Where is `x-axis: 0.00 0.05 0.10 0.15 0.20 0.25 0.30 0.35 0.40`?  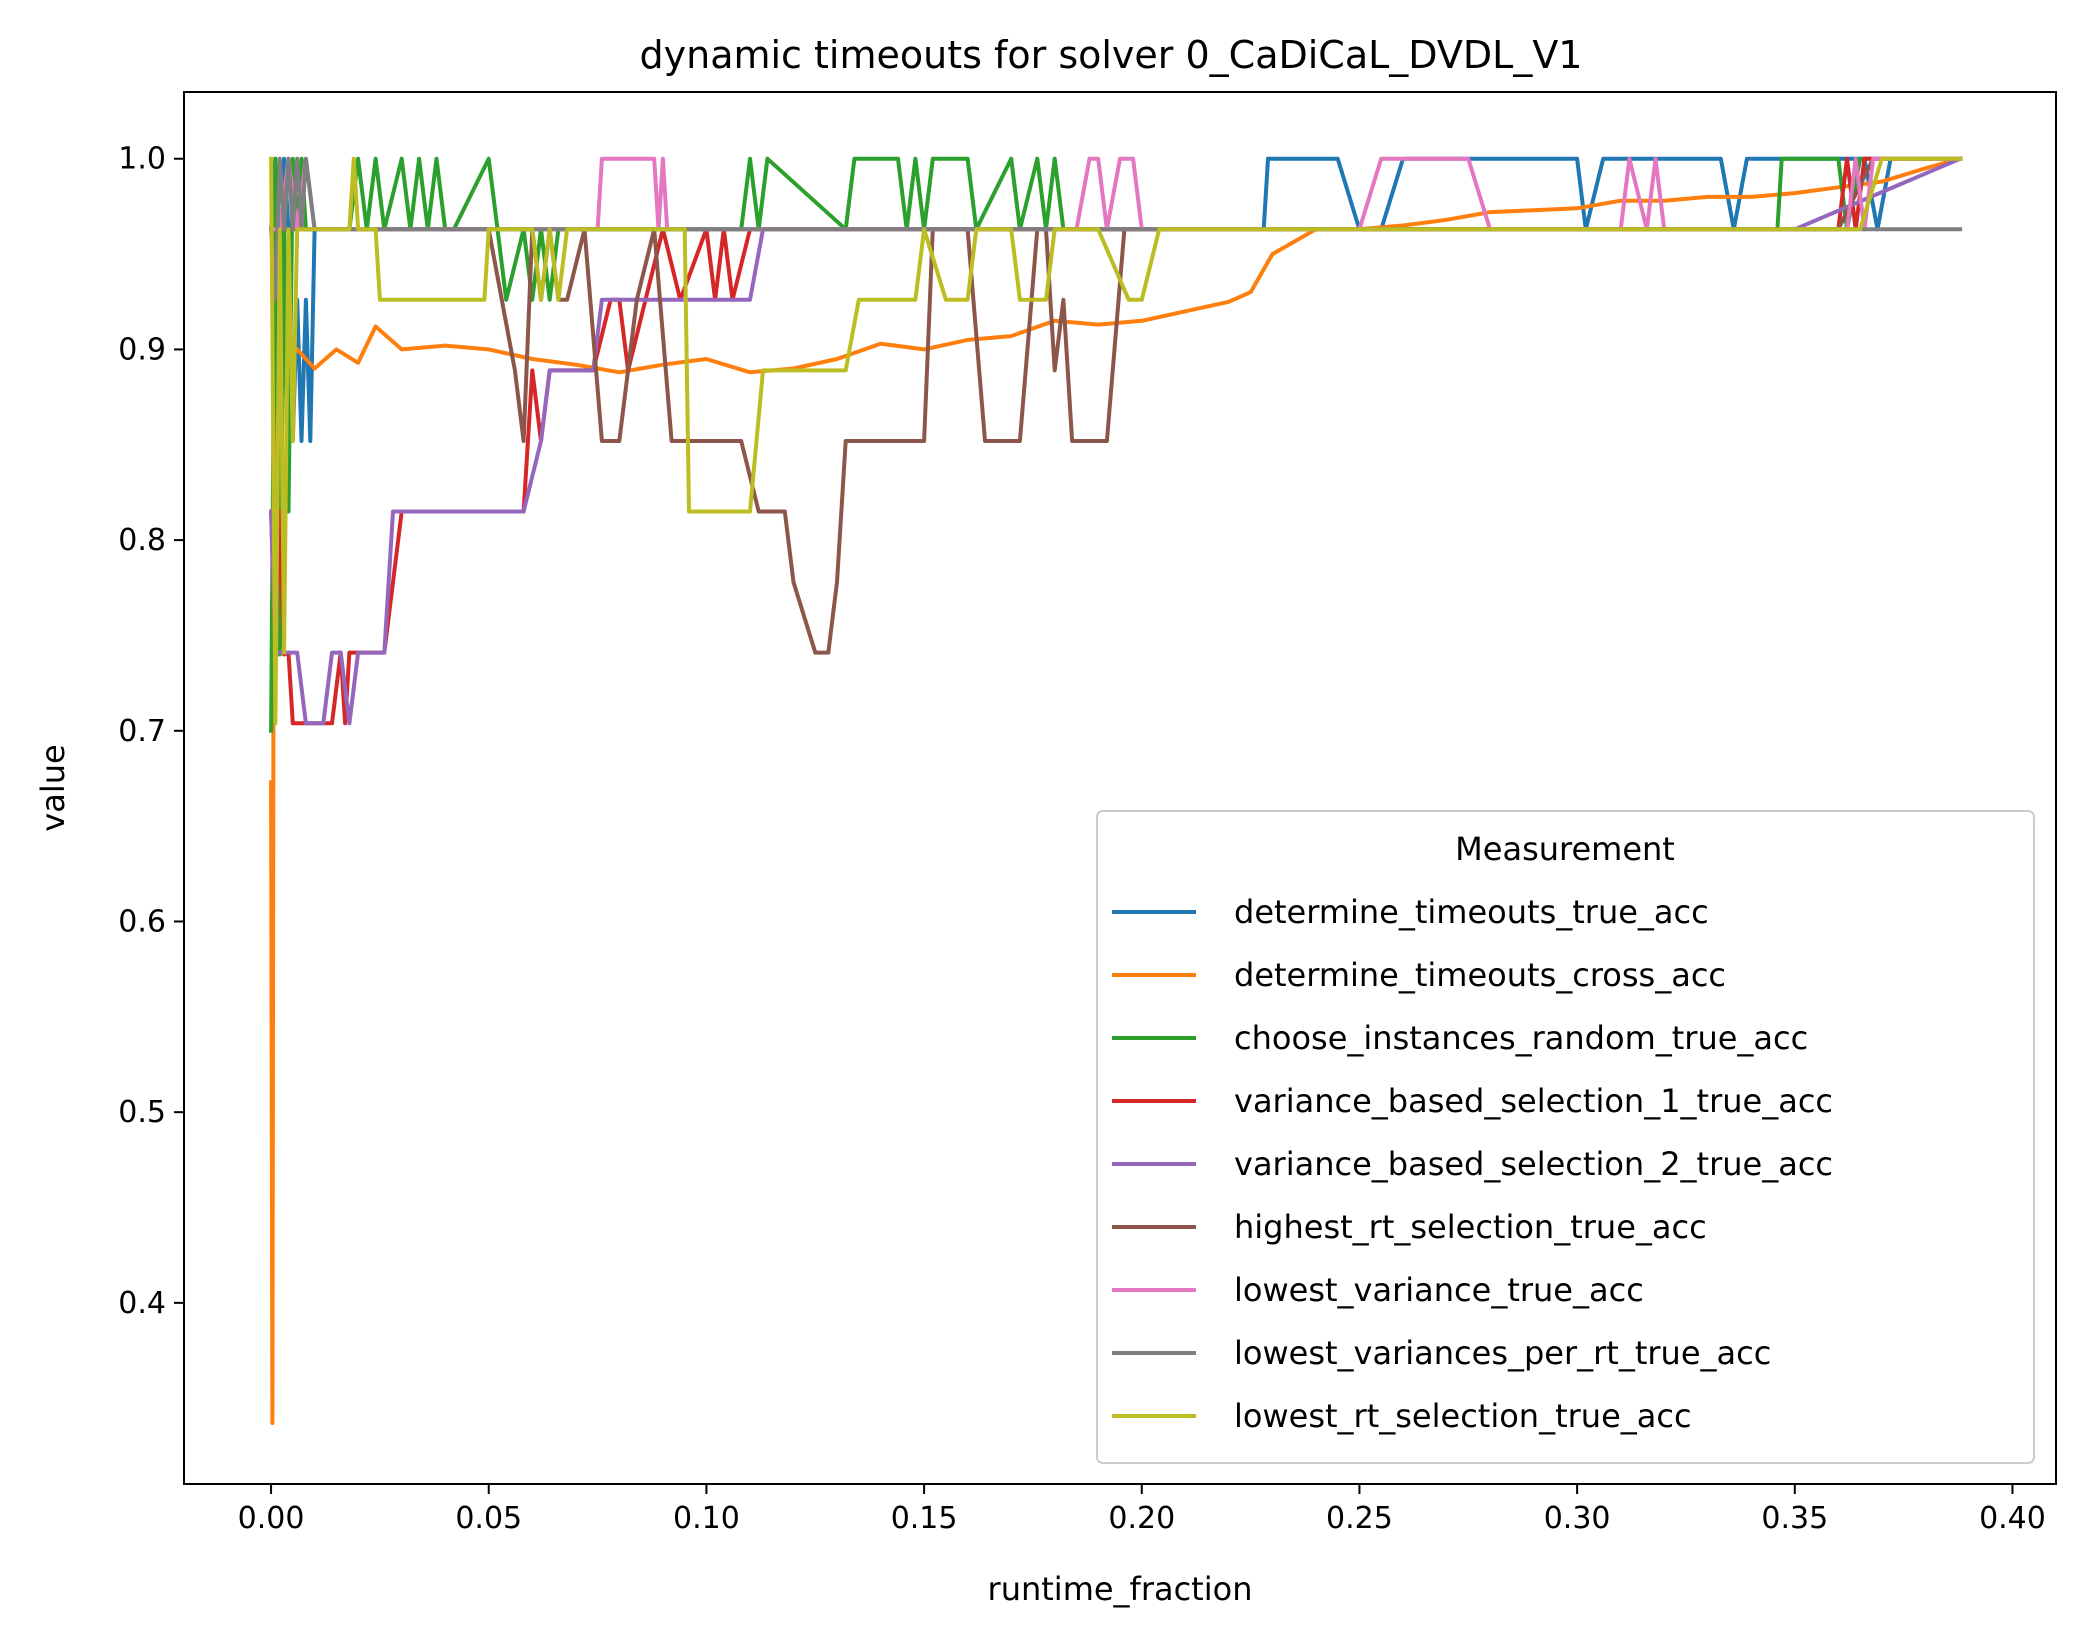 x-axis: 0.00 0.05 0.10 0.15 0.20 0.25 0.30 0.35 0.40 is located at coordinates (1142, 1510).